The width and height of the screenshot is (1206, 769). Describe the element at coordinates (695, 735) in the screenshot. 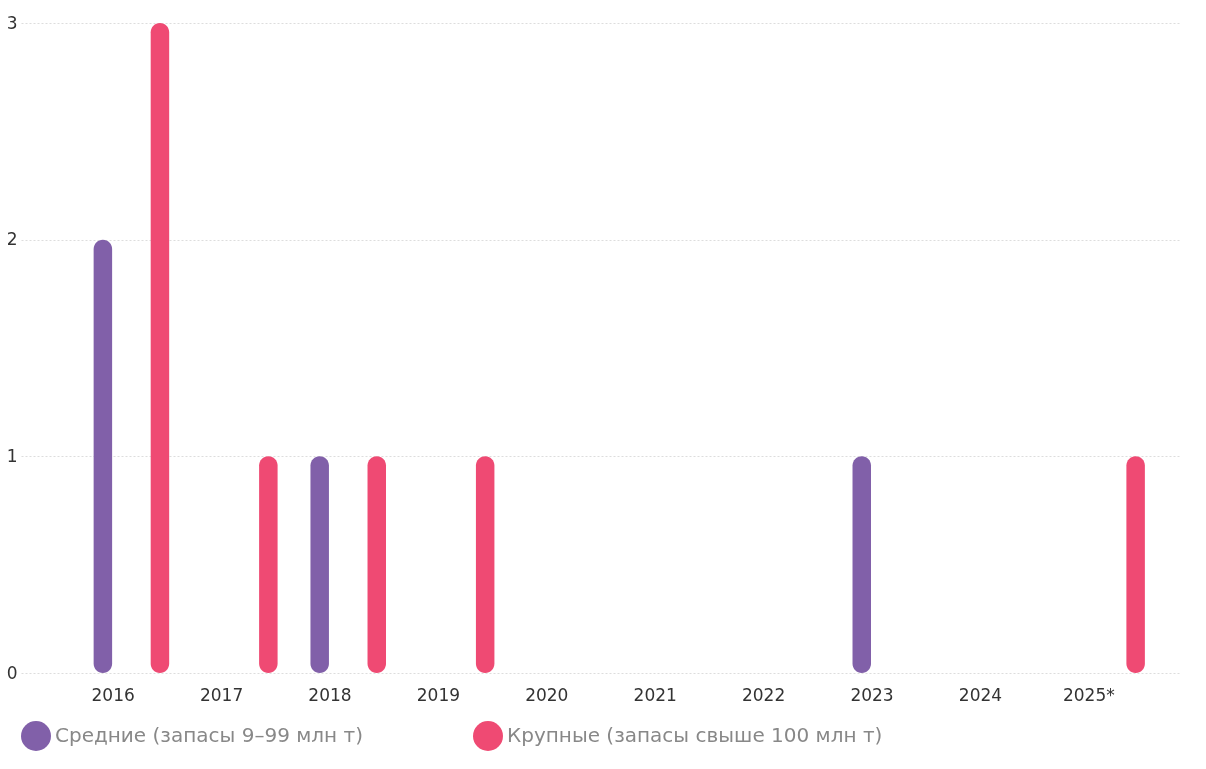

I see `legend-label: Крупные (запасы свыше 100 млн т)` at that location.